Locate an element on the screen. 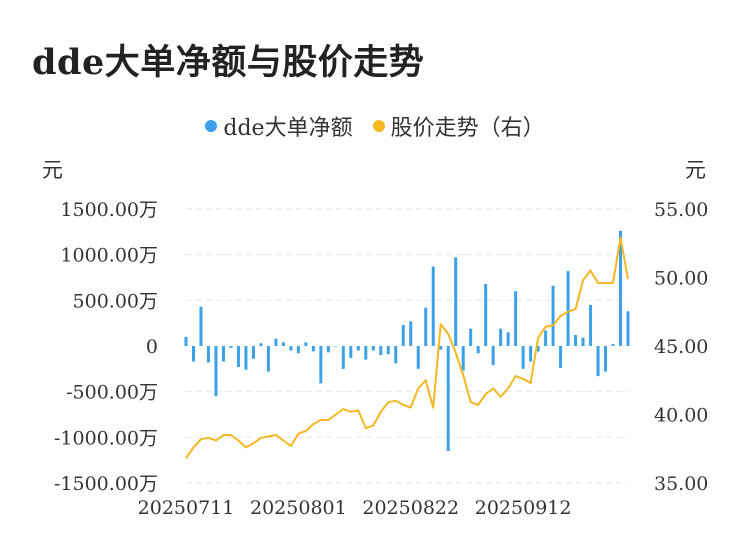 This screenshot has height=558, width=750. legend-label-dde: dde大单净额 is located at coordinates (288, 128).